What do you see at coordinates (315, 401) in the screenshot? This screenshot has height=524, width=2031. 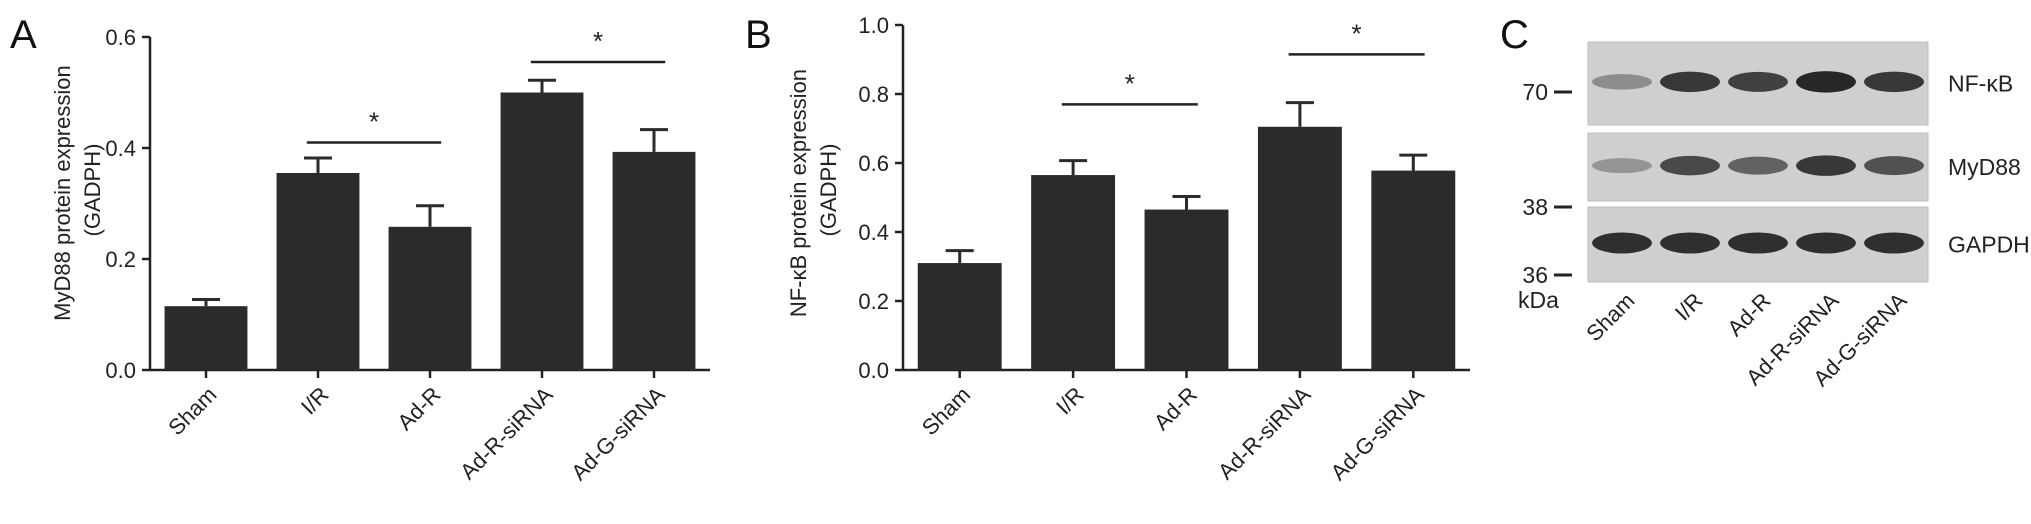 I see `chart-a-category-label: I/R` at bounding box center [315, 401].